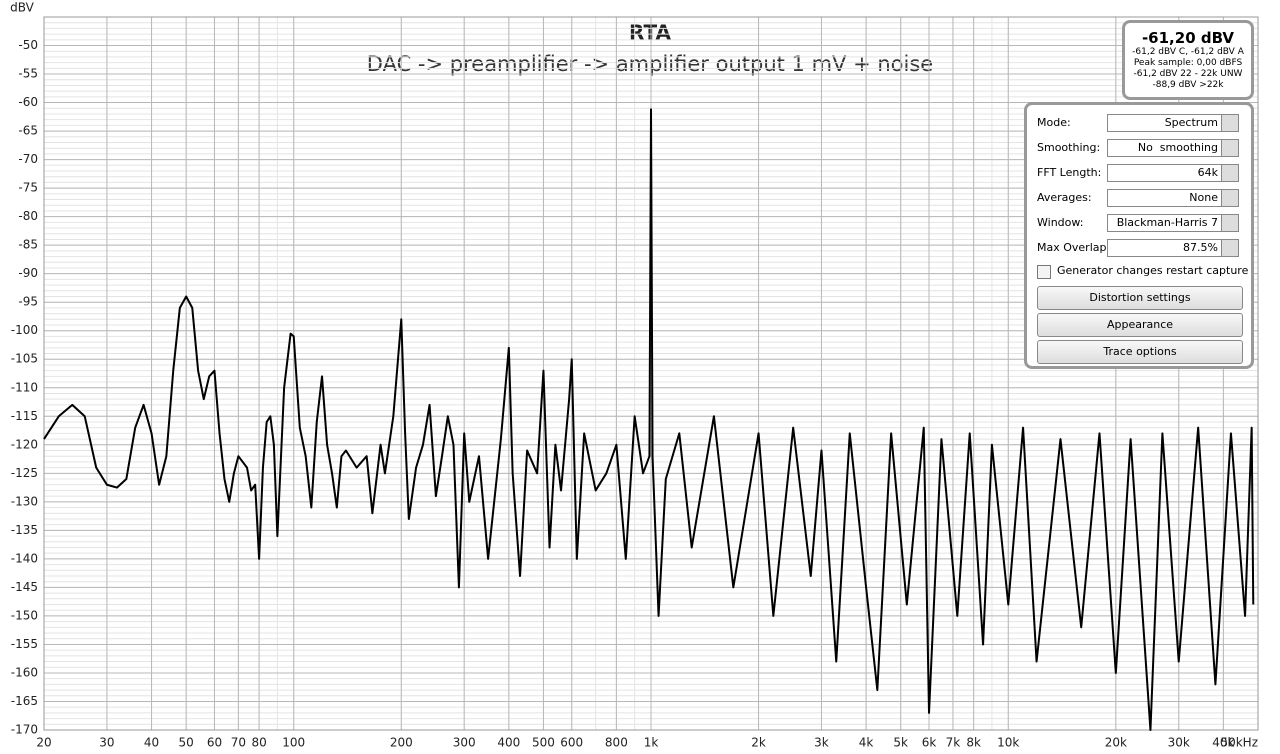 The height and width of the screenshot is (754, 1280). Describe the element at coordinates (1060, 222) in the screenshot. I see `control-label: Window:` at that location.